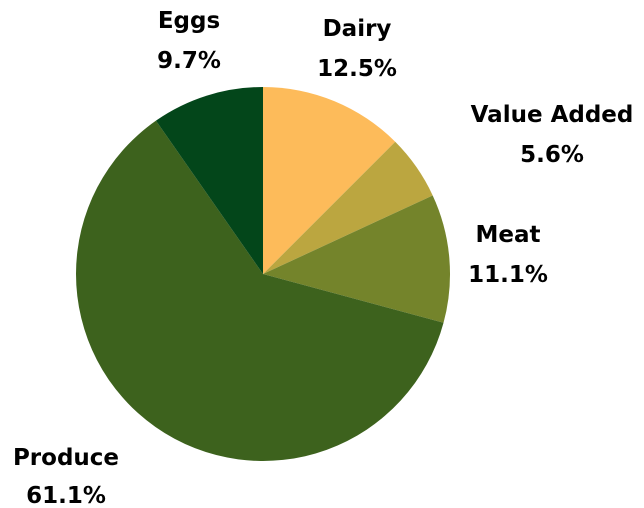 The height and width of the screenshot is (508, 644). I want to click on slice-label-dairy: Dairy, so click(357, 29).